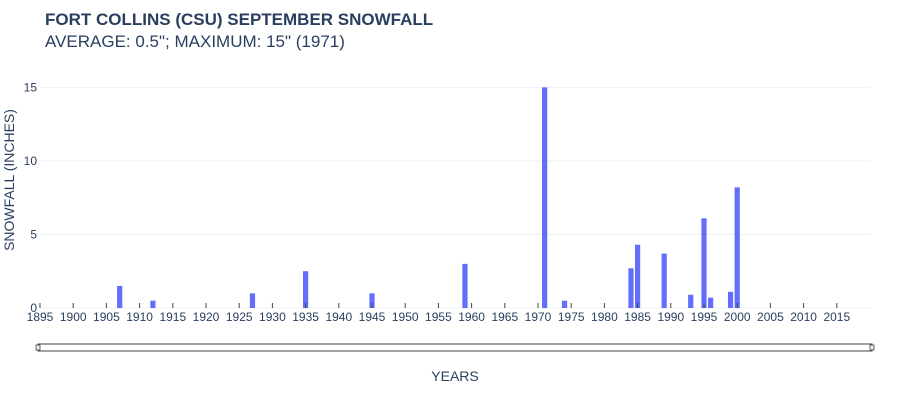 This screenshot has height=400, width=900. What do you see at coordinates (252, 300) in the screenshot?
I see `bar-1927` at bounding box center [252, 300].